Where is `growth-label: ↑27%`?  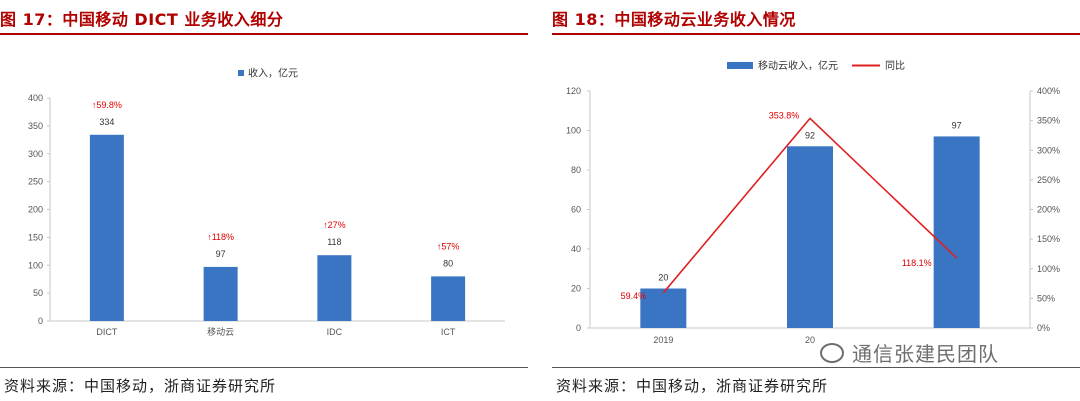 growth-label: ↑27% is located at coordinates (334, 225).